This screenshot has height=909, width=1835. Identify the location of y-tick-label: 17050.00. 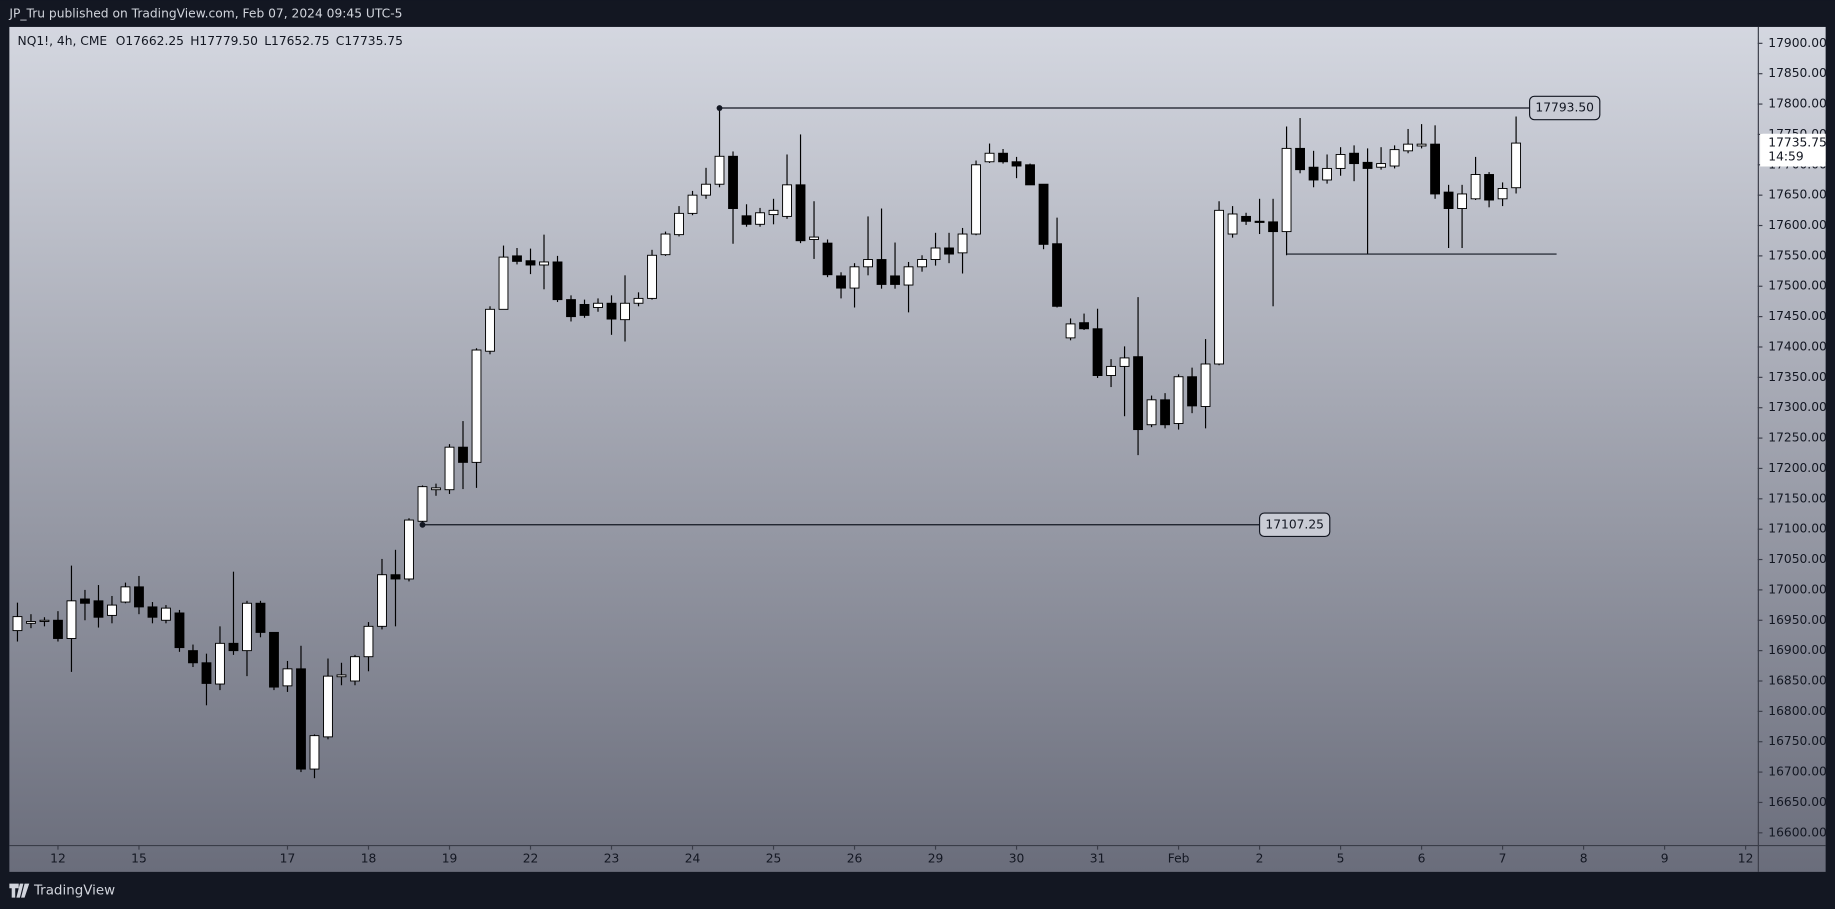
(1797, 559).